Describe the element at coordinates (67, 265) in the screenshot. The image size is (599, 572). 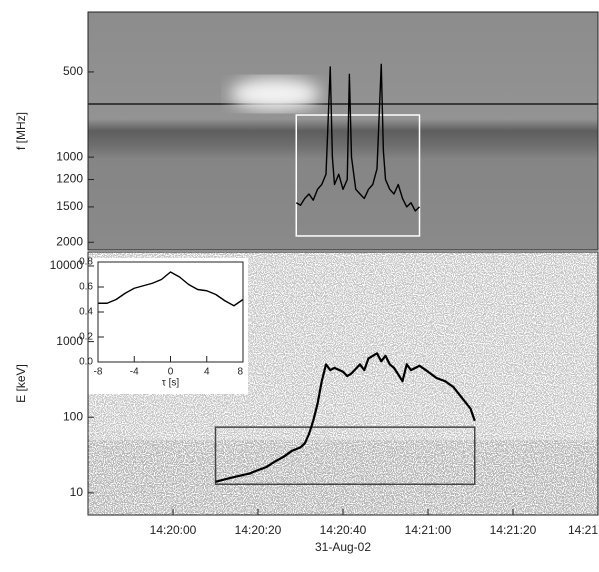
I see `y-tick-label: 10000` at that location.